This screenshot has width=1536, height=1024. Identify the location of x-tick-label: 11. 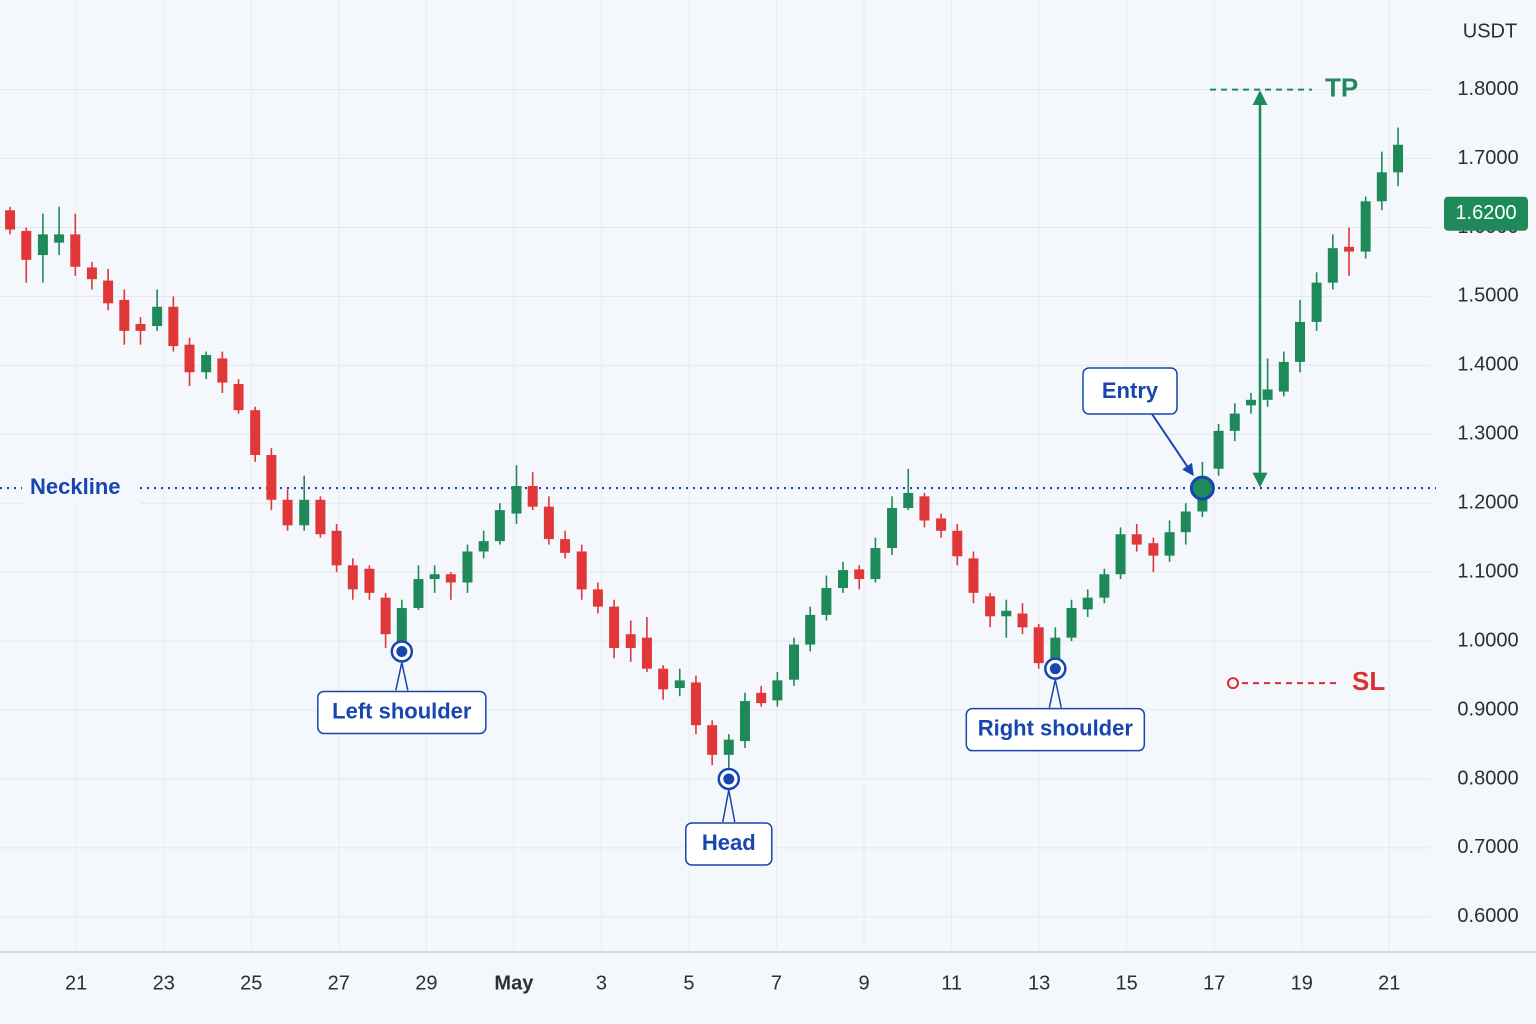
(951, 983).